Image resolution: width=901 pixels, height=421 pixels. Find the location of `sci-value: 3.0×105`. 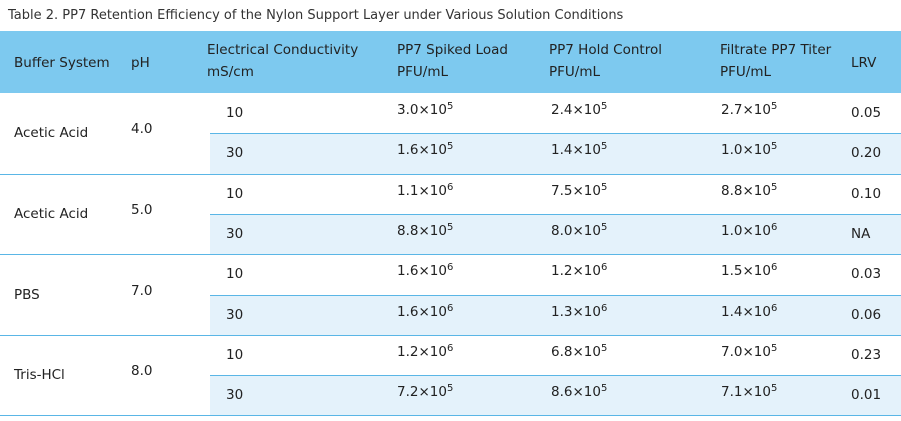

sci-value: 3.0×105 is located at coordinates (425, 109).